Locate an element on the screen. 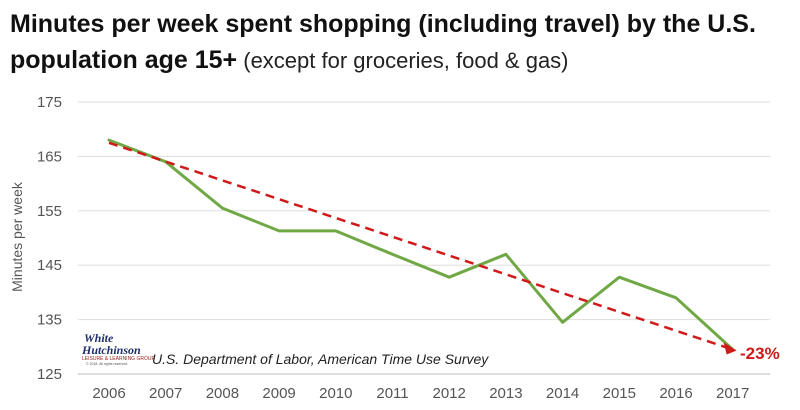 This screenshot has height=410, width=800. x-tick-label: 2008 is located at coordinates (222, 393).